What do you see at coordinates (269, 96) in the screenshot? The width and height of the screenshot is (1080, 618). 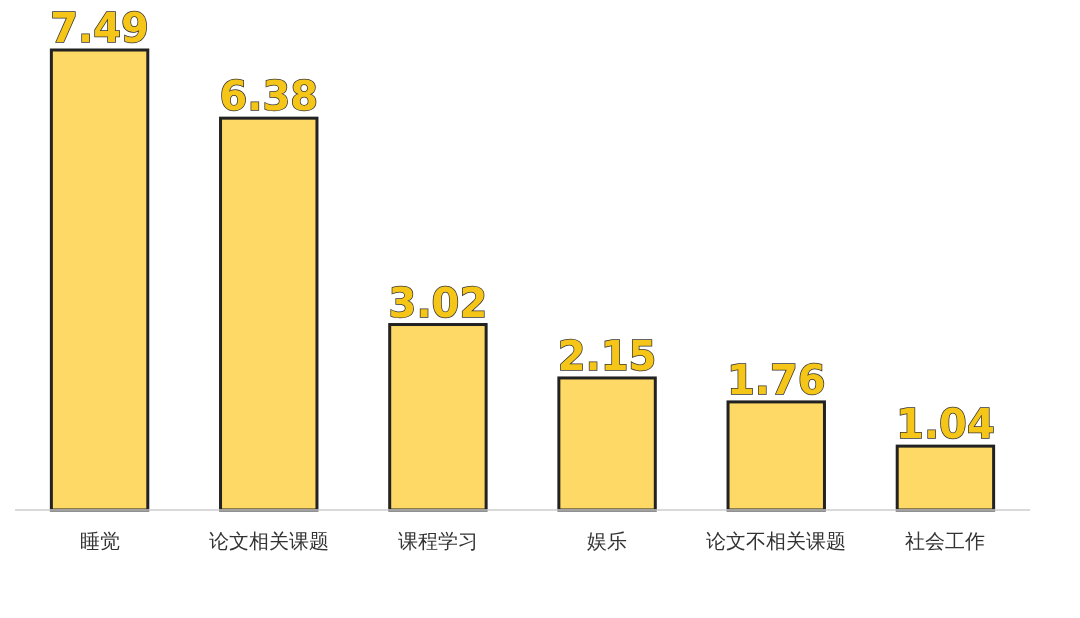 I see `data-label: 6.38` at bounding box center [269, 96].